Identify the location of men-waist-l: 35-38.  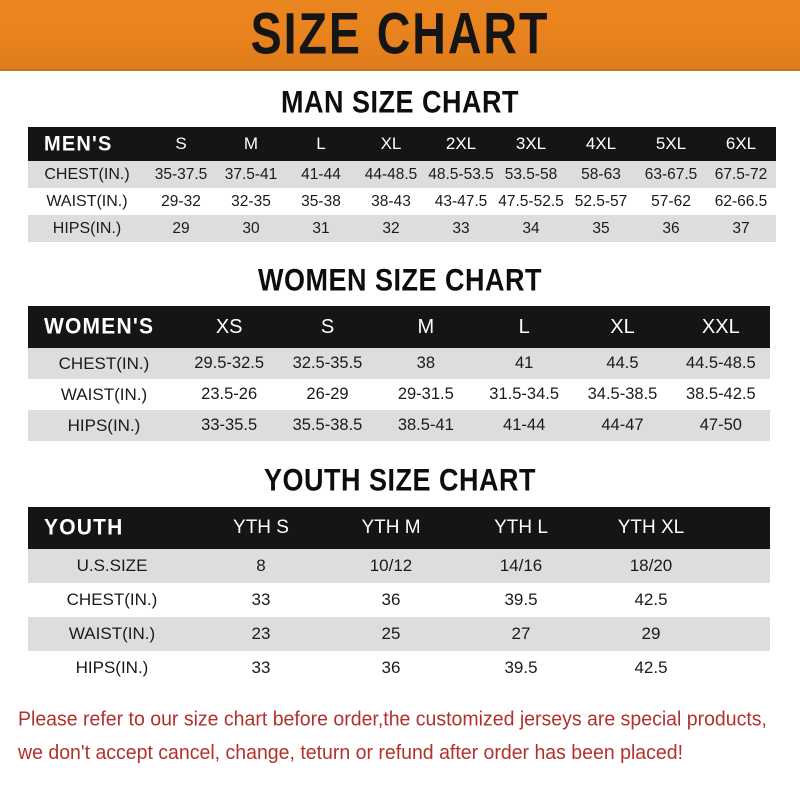
(321, 201).